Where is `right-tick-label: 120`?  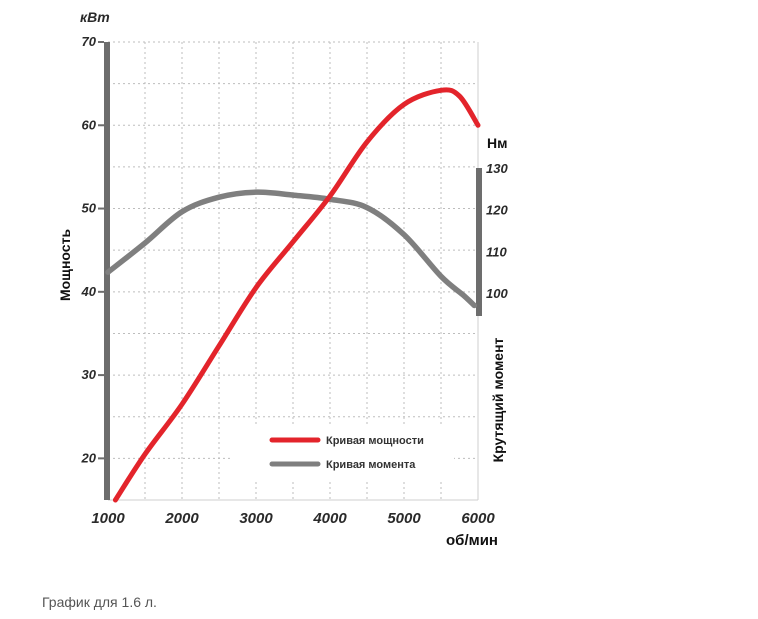 right-tick-label: 120 is located at coordinates (497, 210).